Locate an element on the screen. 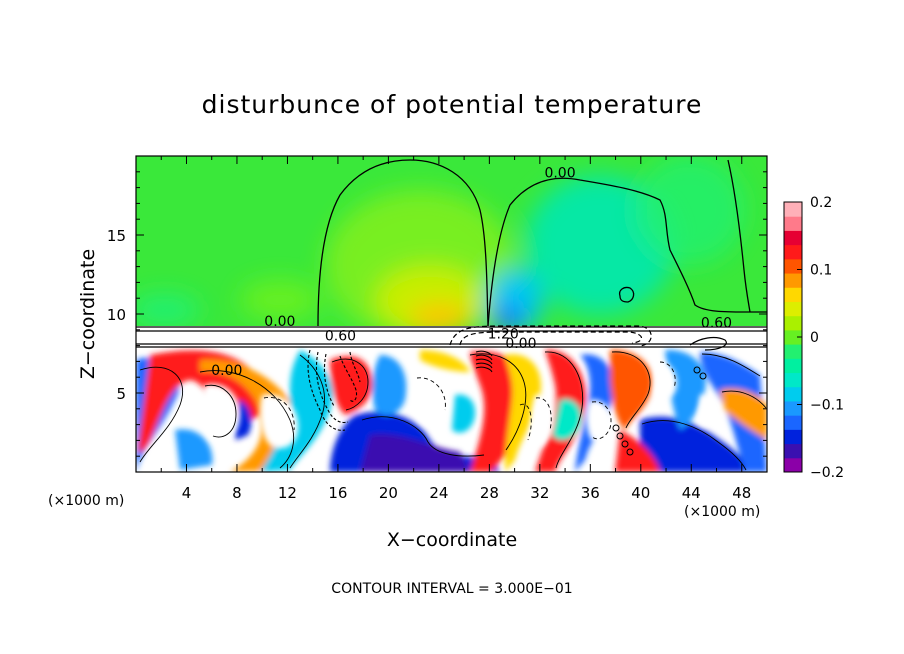  x-tick-label: 8 is located at coordinates (237, 493).